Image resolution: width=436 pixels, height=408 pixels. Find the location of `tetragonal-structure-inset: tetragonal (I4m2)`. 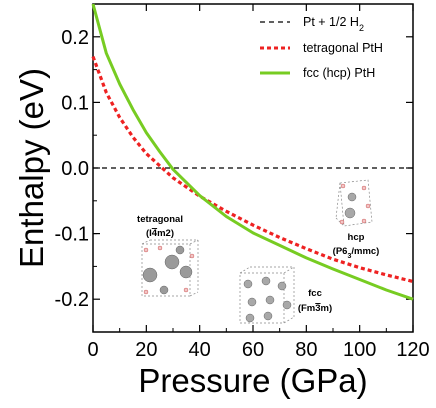

tetragonal-structure-inset: tetragonal (I4m2) is located at coordinates (168, 255).